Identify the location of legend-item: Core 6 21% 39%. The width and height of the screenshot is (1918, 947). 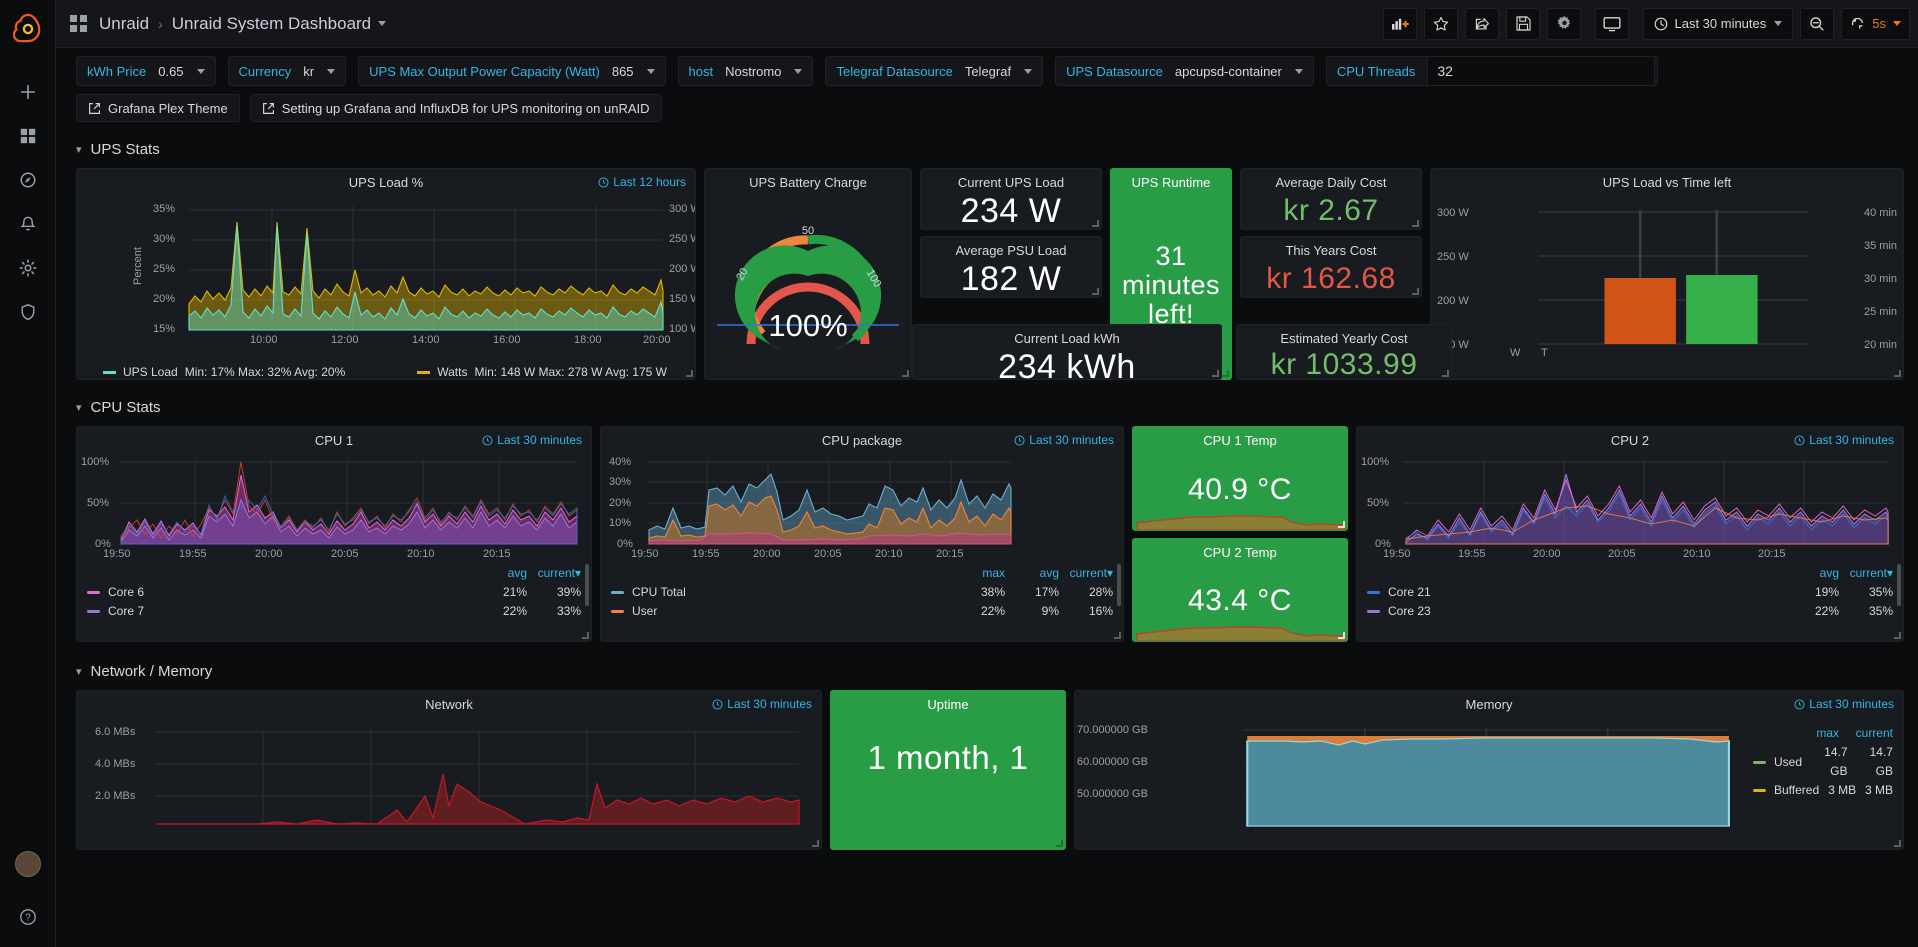
(334, 592).